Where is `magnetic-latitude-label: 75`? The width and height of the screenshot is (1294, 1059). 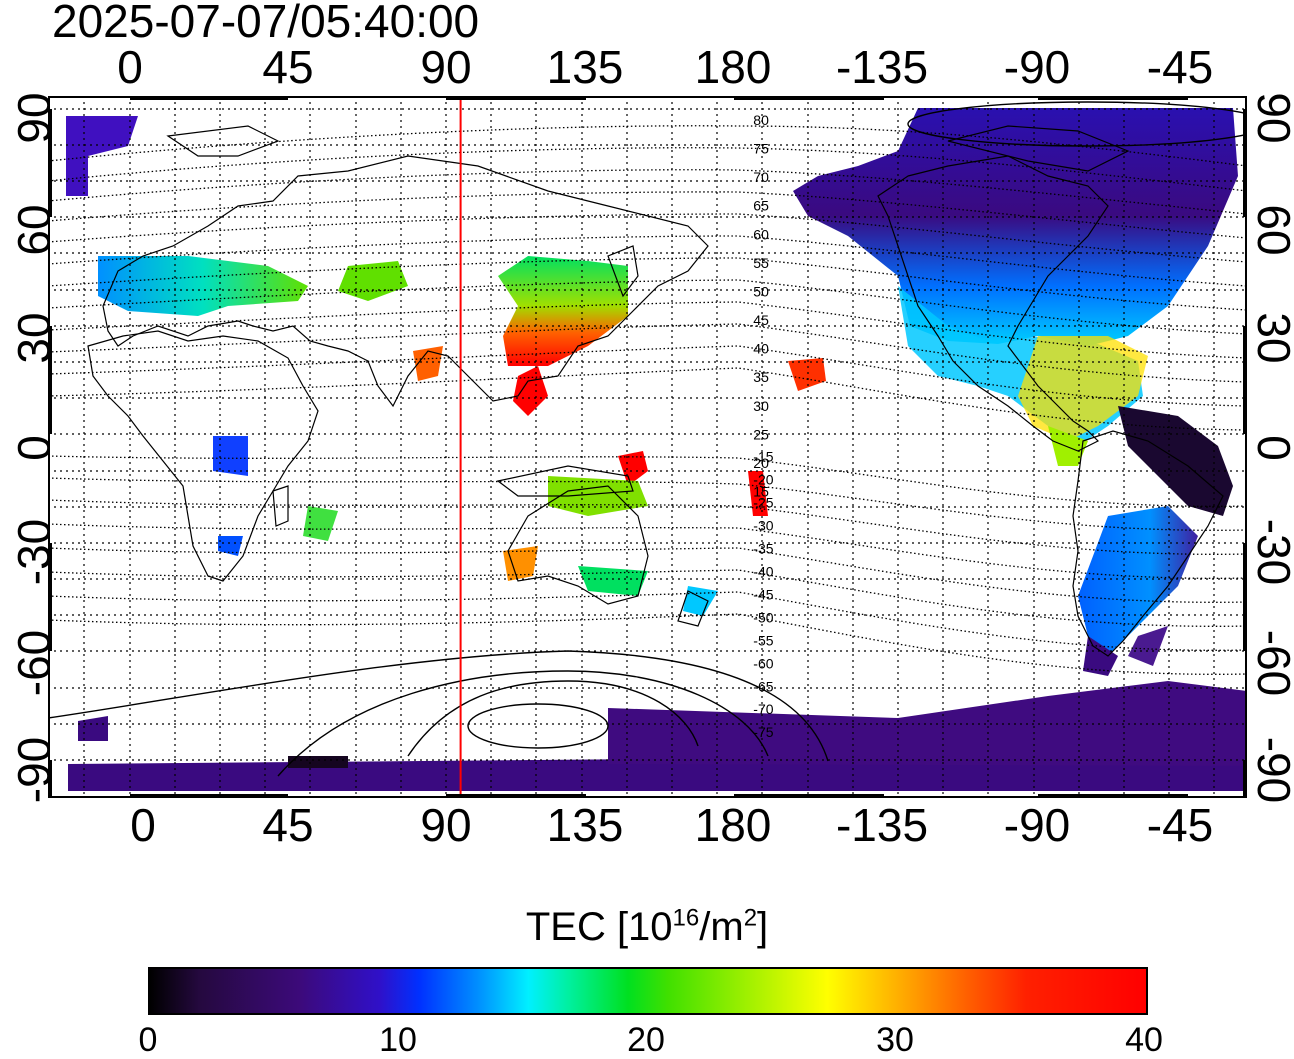
magnetic-latitude-label: 75 is located at coordinates (761, 149).